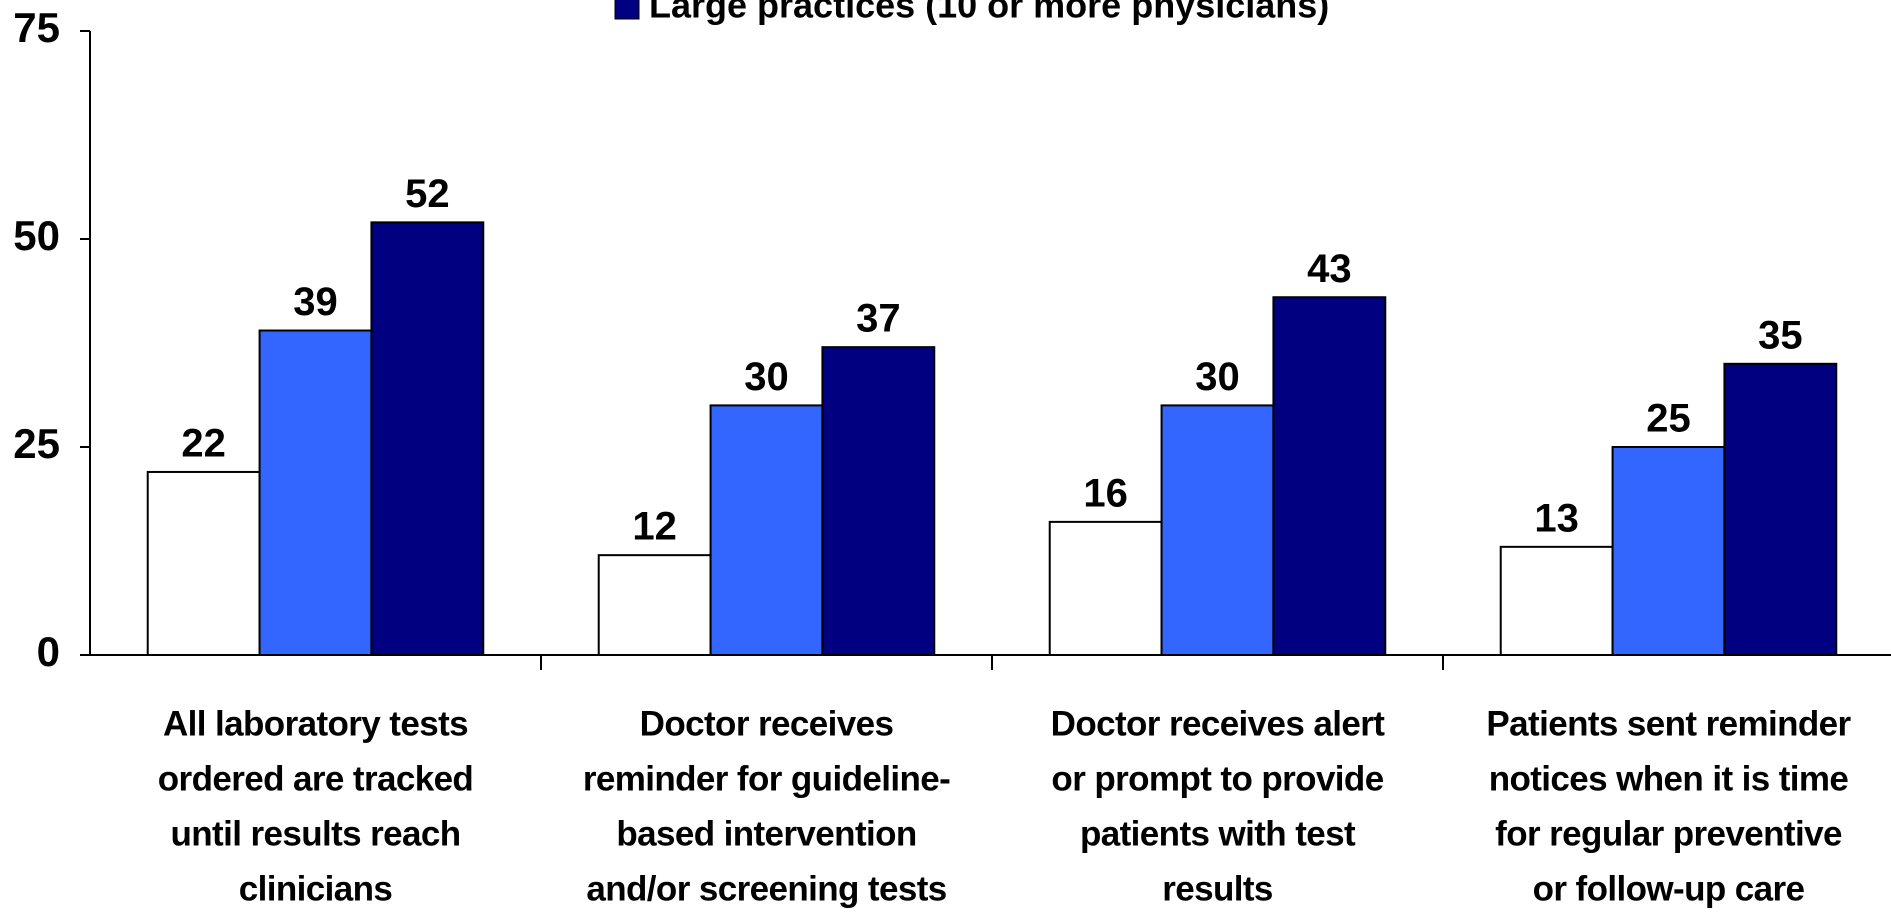  What do you see at coordinates (1329, 269) in the screenshot?
I see `value-label: 43` at bounding box center [1329, 269].